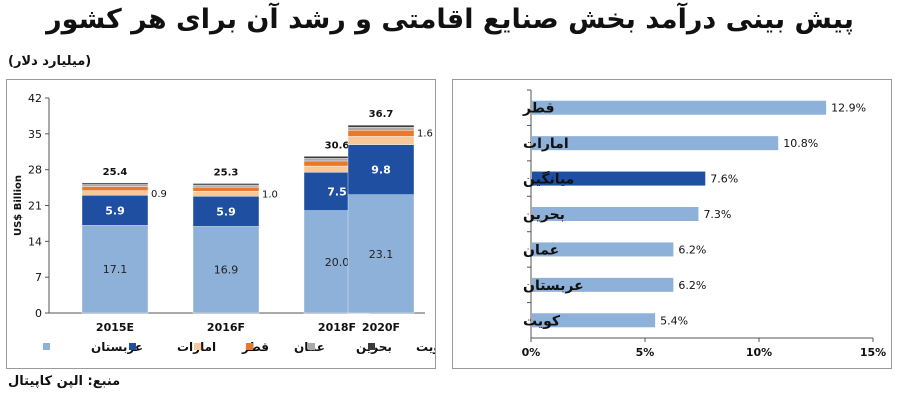  I want to click on x-tick-label: 10%, so click(759, 352).